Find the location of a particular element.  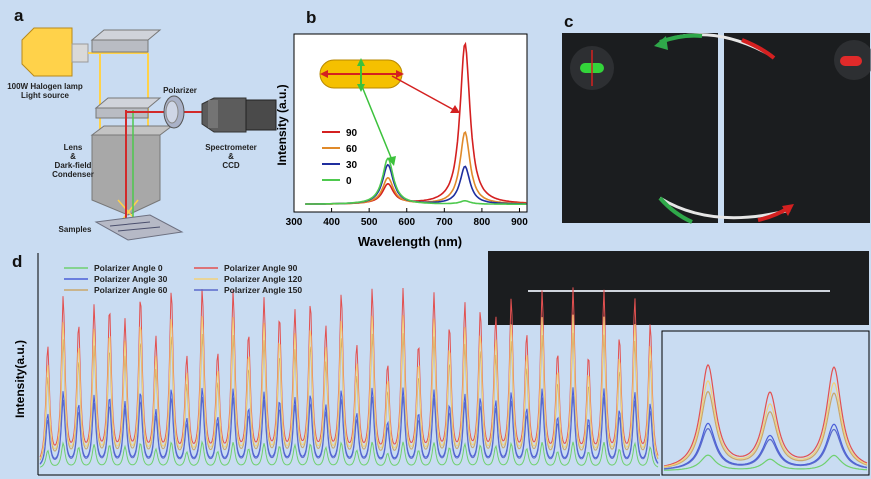

lens-line-4: Condenser is located at coordinates (73, 174).